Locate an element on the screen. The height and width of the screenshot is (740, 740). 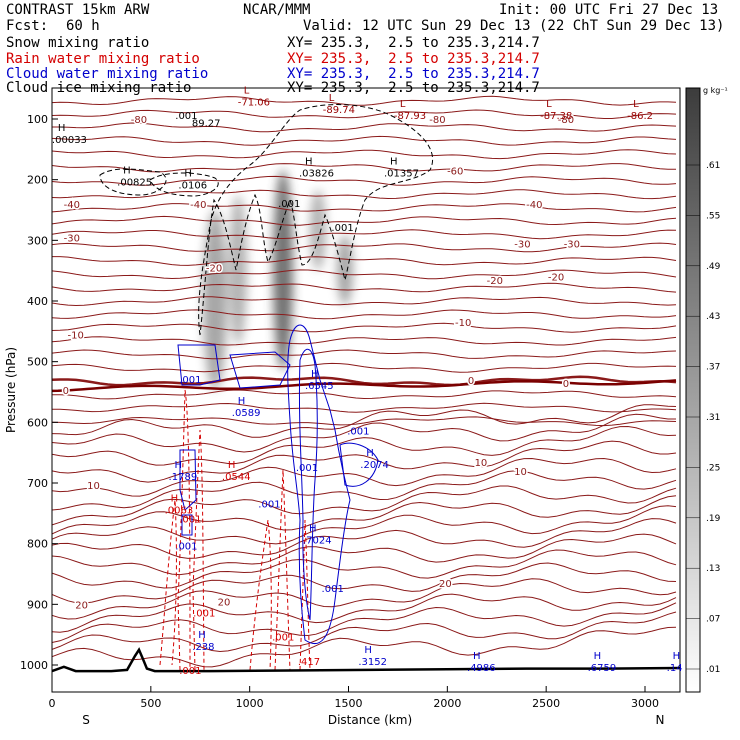
colorbar-tick-label: .13 is located at coordinates (713, 569).